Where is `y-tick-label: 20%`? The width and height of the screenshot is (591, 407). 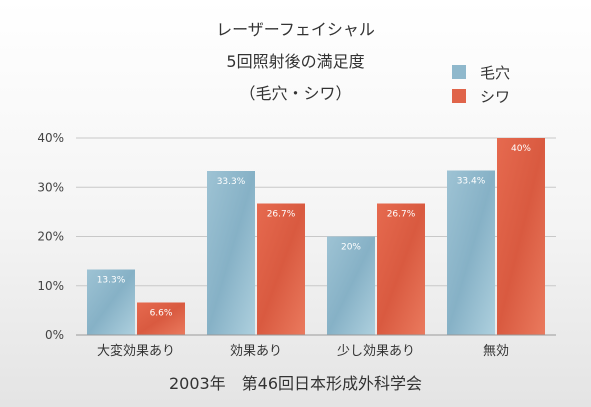 y-tick-label: 20% is located at coordinates (50, 237).